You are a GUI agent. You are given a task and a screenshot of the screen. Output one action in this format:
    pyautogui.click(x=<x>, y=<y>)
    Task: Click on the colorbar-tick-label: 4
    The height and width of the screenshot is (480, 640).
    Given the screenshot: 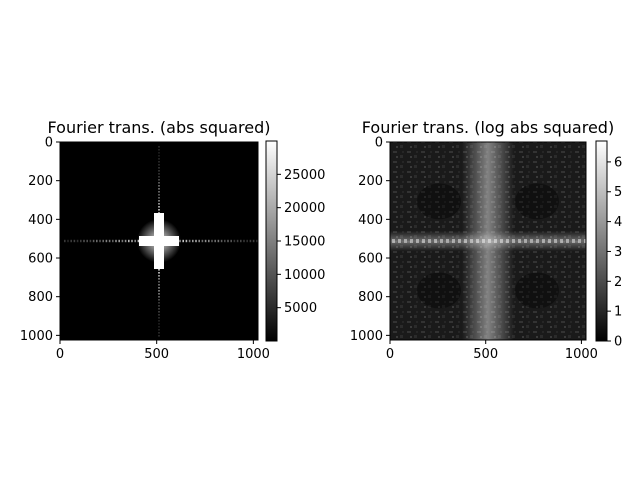 What is the action you would take?
    pyautogui.click(x=618, y=222)
    